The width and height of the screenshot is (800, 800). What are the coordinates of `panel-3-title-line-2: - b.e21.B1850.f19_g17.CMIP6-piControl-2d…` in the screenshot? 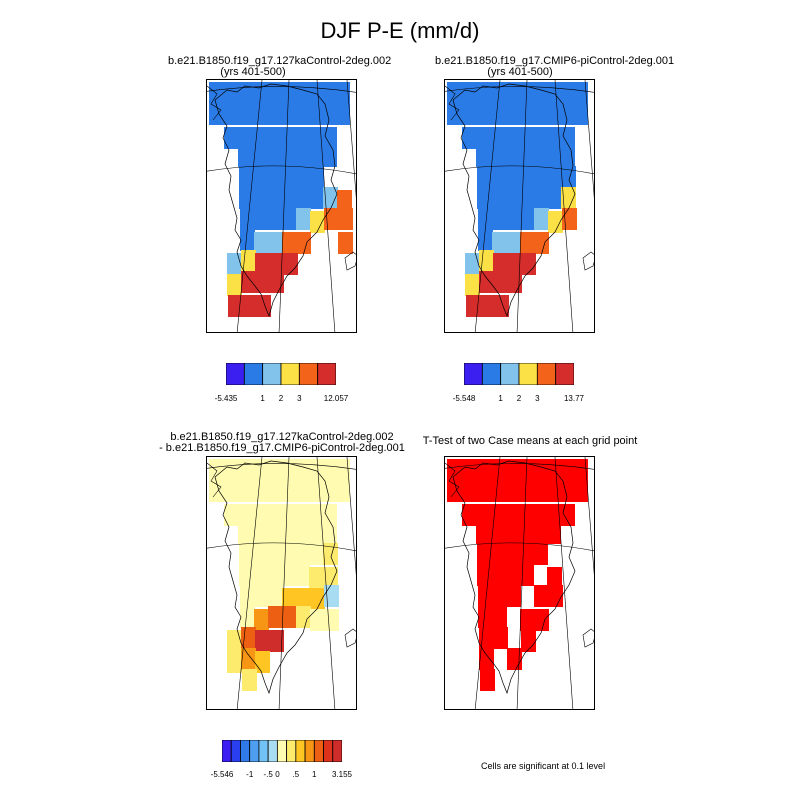 It's located at (282, 448).